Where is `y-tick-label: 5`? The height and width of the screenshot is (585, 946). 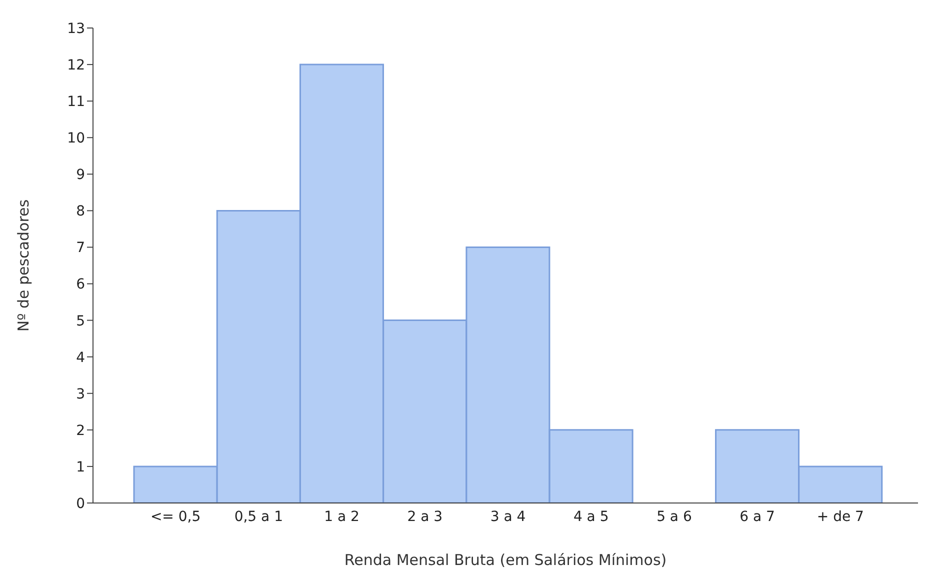 y-tick-label: 5 is located at coordinates (80, 321).